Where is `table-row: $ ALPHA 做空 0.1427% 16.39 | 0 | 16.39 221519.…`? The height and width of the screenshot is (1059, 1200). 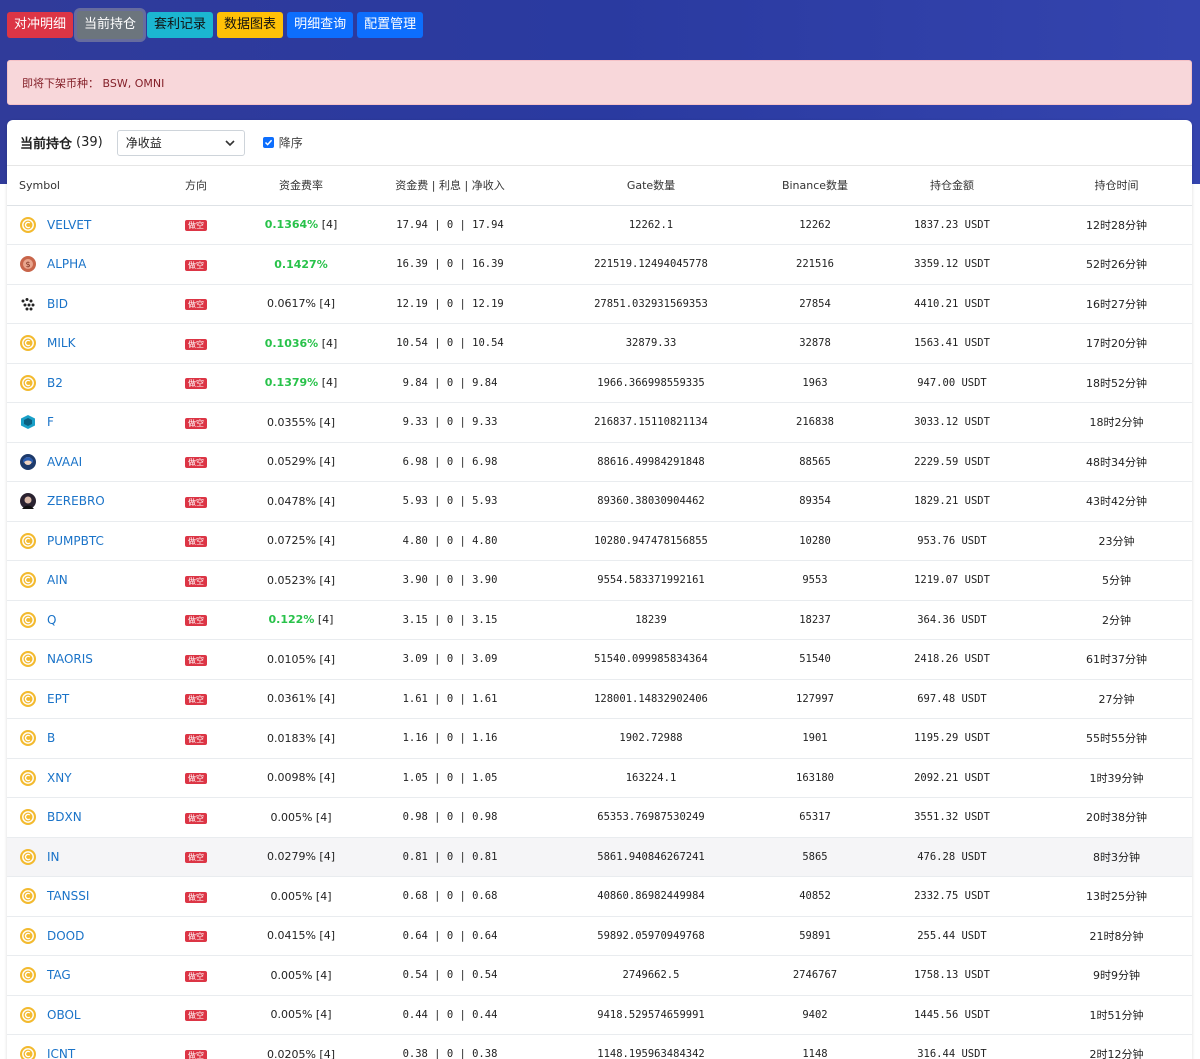 table-row: $ ALPHA 做空 0.1427% 16.39 | 0 | 16.39 221519.… is located at coordinates (599, 265).